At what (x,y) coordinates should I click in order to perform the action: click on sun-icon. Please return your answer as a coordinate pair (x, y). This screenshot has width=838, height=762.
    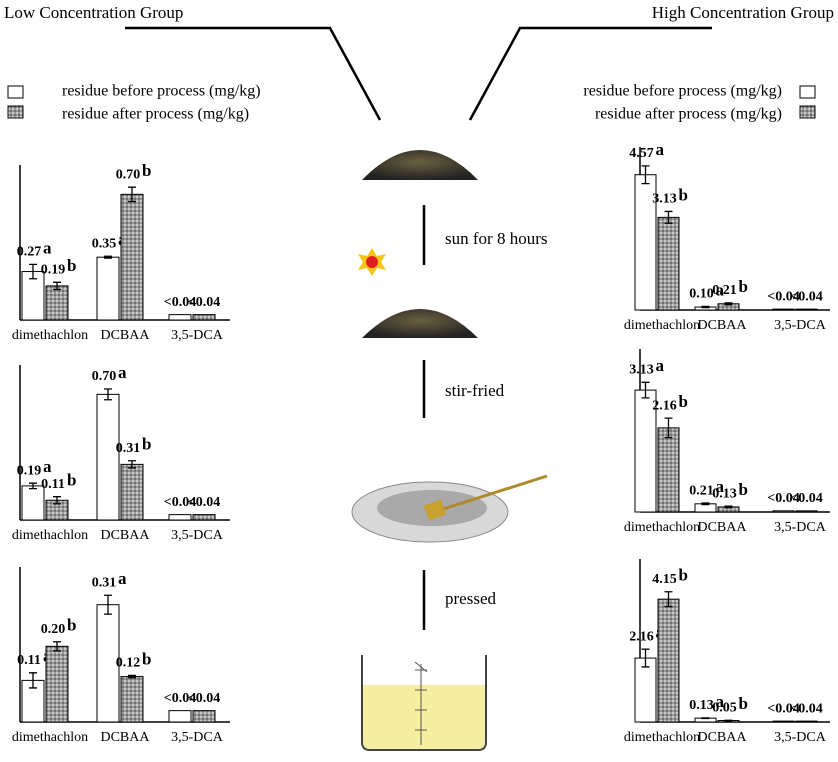
    Looking at the image, I should click on (372, 262).